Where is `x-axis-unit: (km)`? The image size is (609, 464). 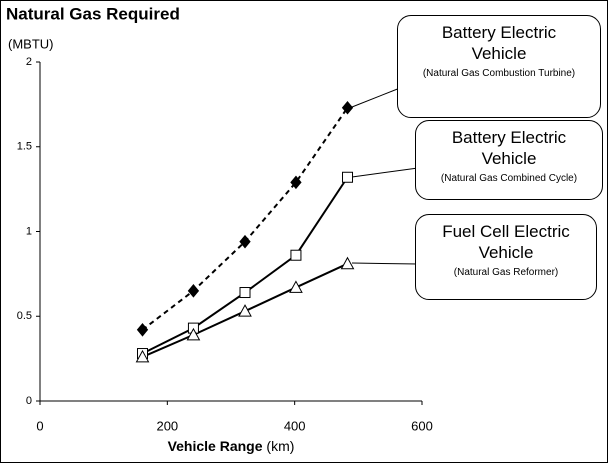
x-axis-unit: (km) is located at coordinates (280, 446).